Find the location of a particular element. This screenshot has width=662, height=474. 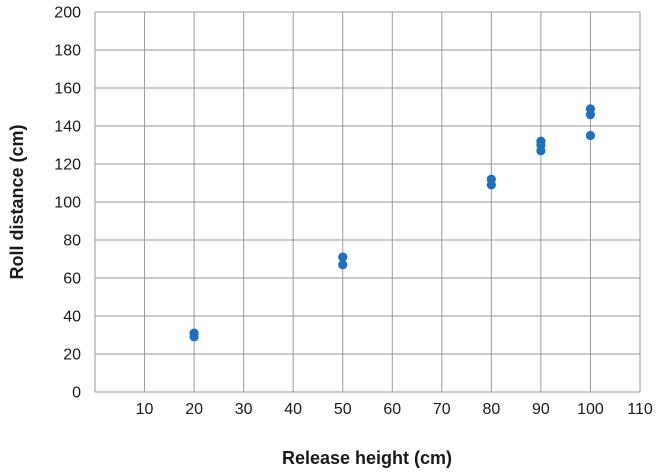

x-tick-label: 40 is located at coordinates (293, 409).